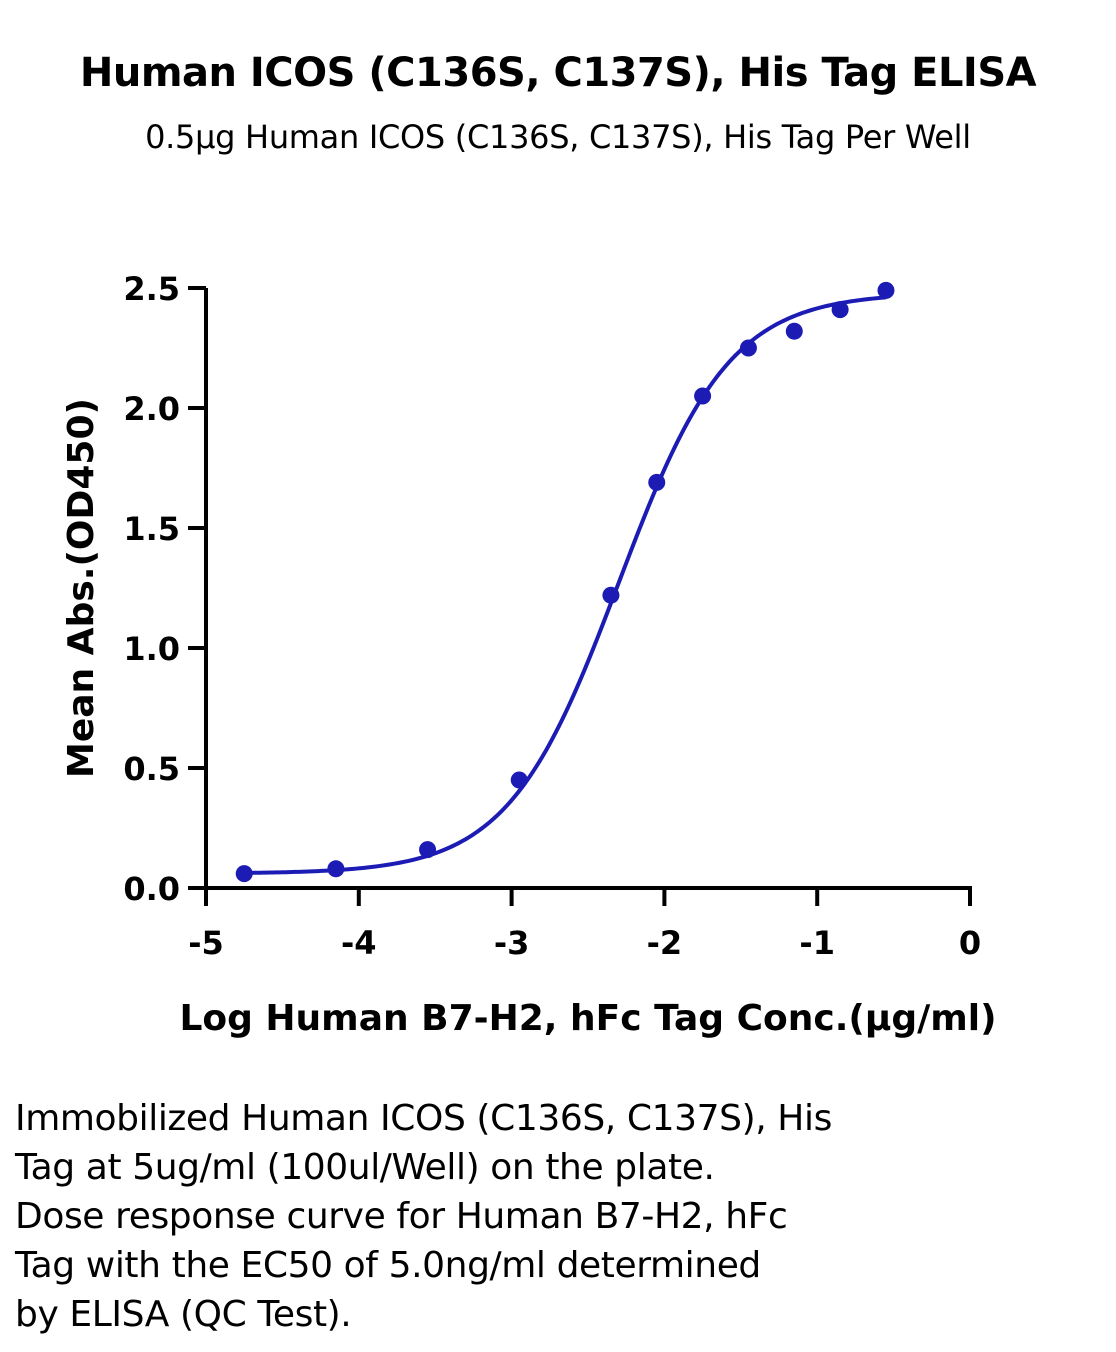 Image resolution: width=1116 pixels, height=1352 pixels. What do you see at coordinates (665, 943) in the screenshot?
I see `x-tick-label: -2` at bounding box center [665, 943].